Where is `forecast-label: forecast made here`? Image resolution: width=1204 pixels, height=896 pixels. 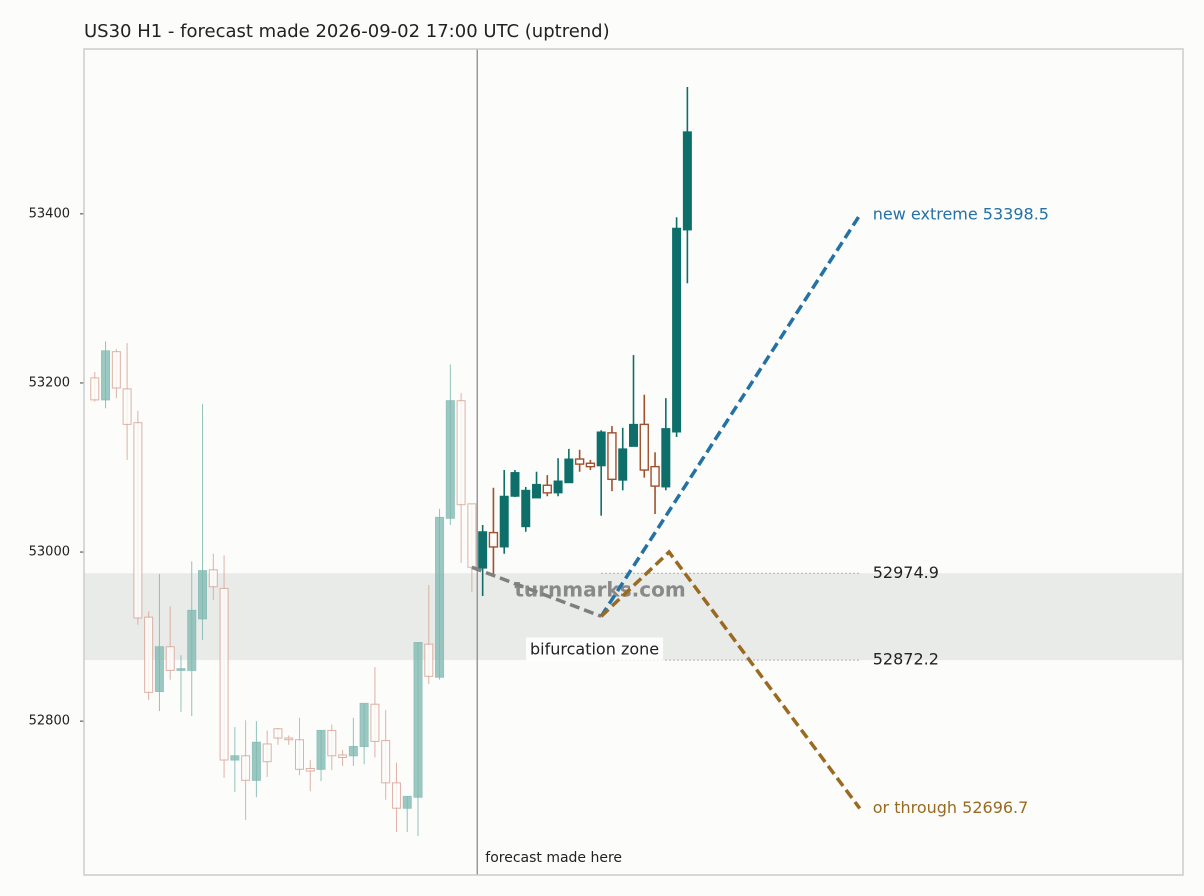
forecast-label: forecast made here is located at coordinates (553, 858).